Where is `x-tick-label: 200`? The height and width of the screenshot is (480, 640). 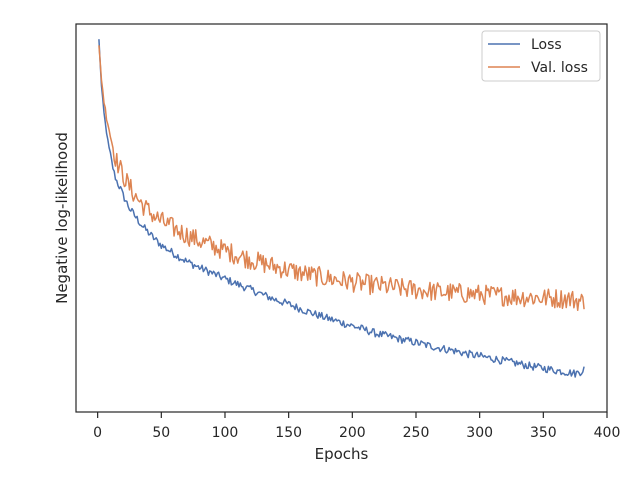 x-tick-label: 200 is located at coordinates (352, 433).